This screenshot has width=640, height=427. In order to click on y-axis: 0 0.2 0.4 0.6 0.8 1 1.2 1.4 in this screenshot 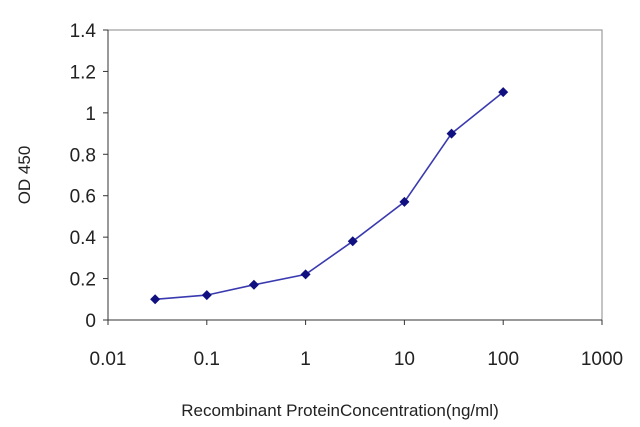, I will do `click(89, 176)`.